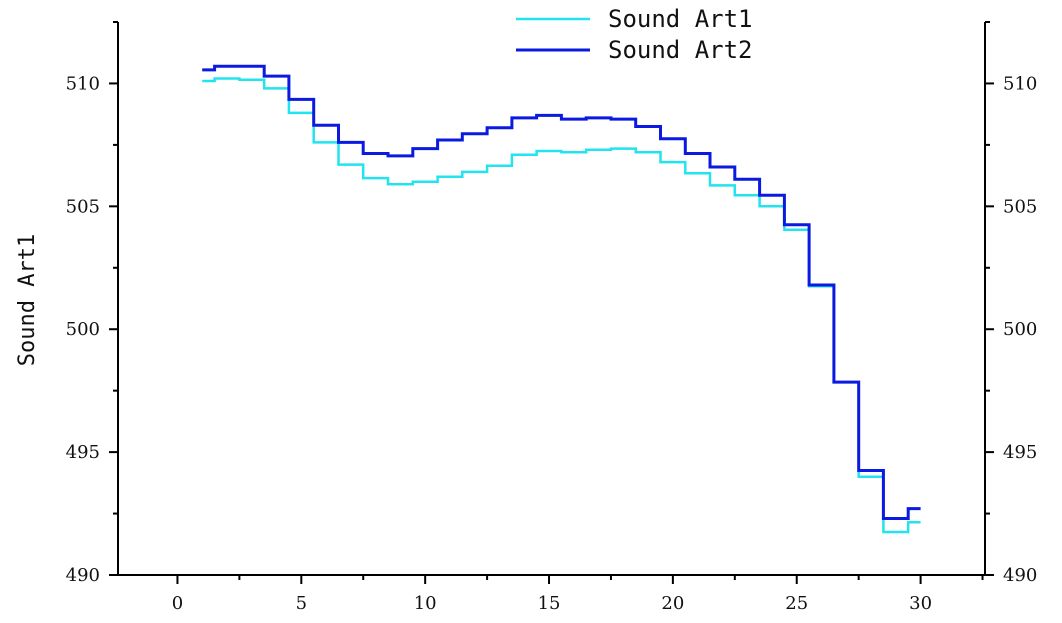 The image size is (1062, 623). What do you see at coordinates (680, 19) in the screenshot?
I see `legend-label-1: Sound Art1` at bounding box center [680, 19].